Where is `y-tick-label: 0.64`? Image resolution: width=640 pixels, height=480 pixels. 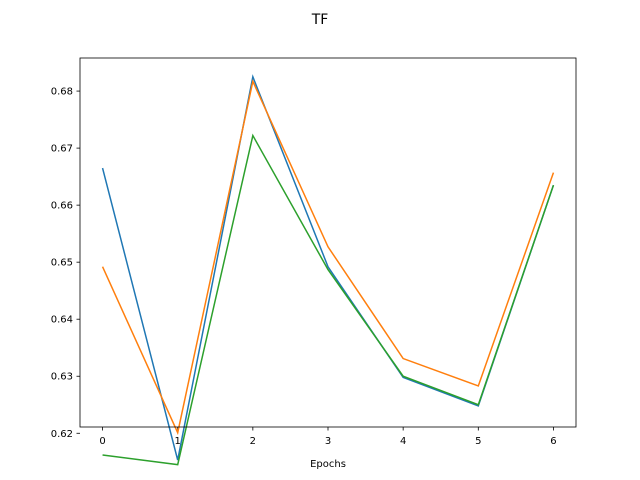 y-tick-label: 0.64 is located at coordinates (62, 320).